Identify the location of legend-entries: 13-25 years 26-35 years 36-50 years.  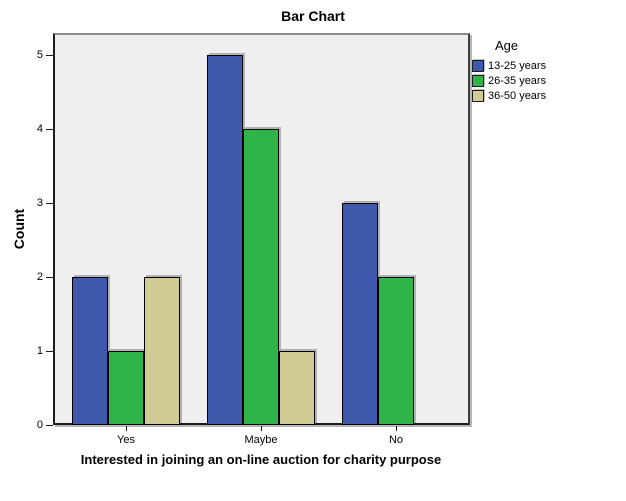
(509, 81).